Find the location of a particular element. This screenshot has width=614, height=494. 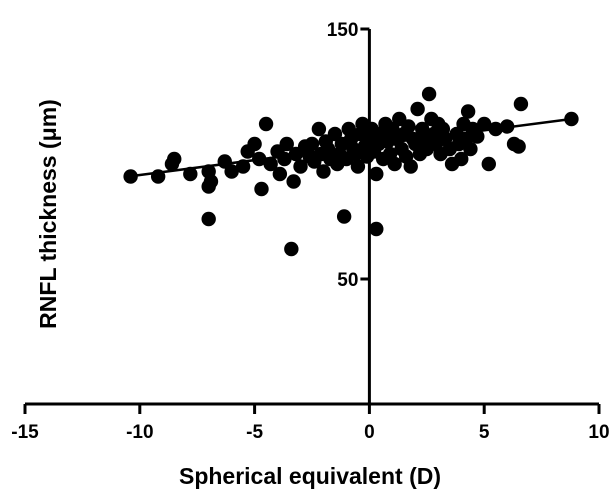

x-tick-label: -10 is located at coordinates (139, 432).